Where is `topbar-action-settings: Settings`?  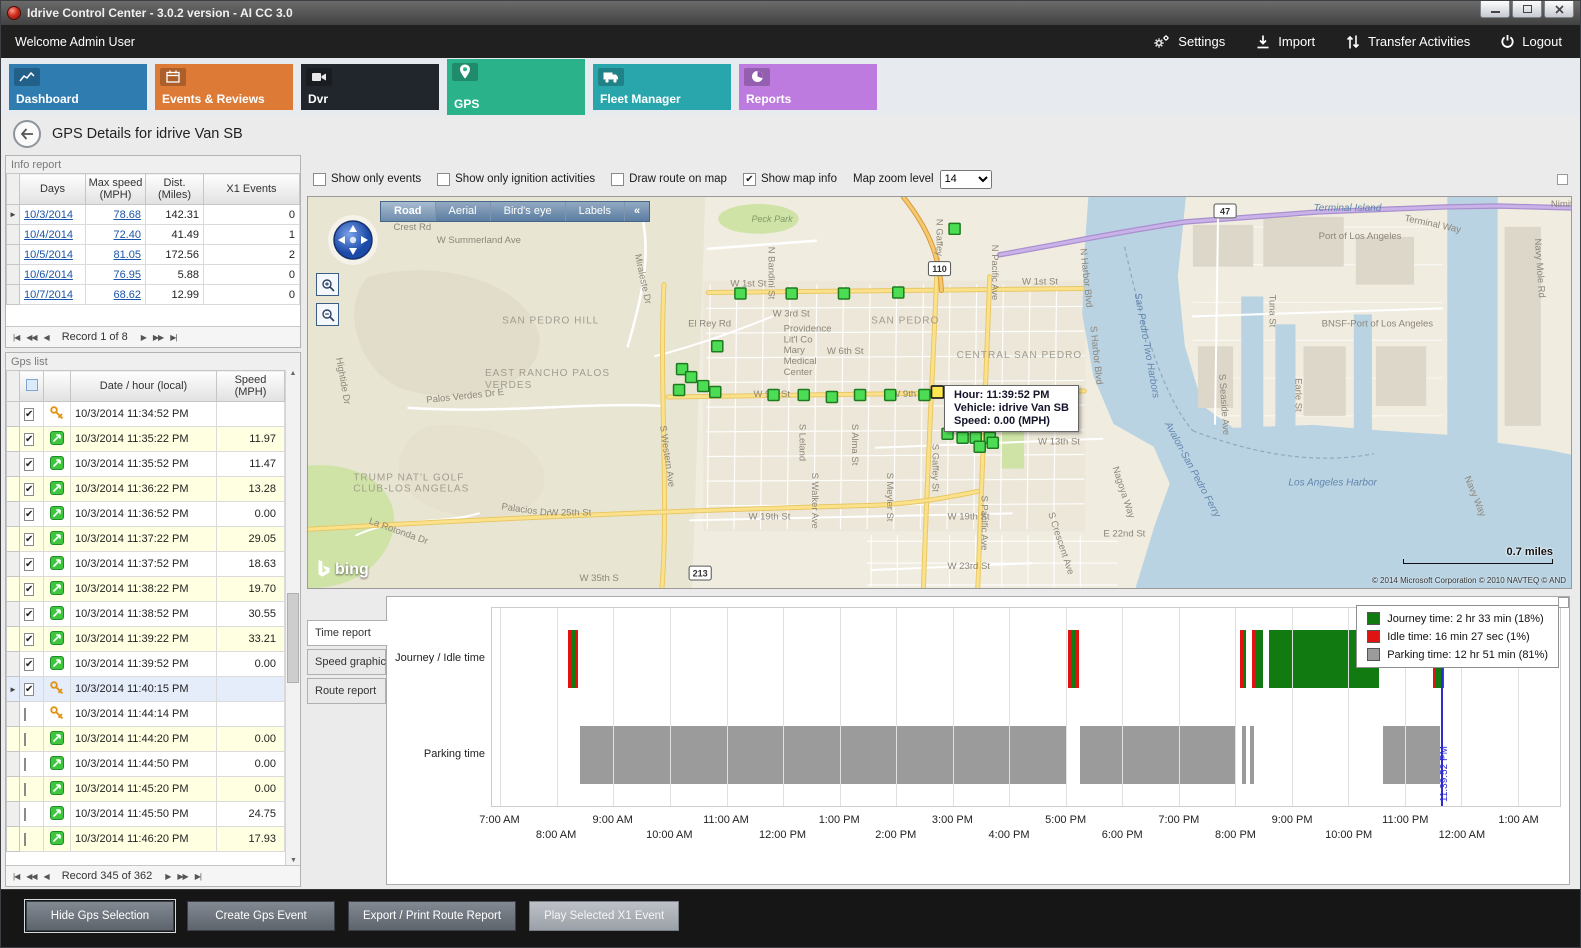
topbar-action-settings: Settings is located at coordinates (1188, 42).